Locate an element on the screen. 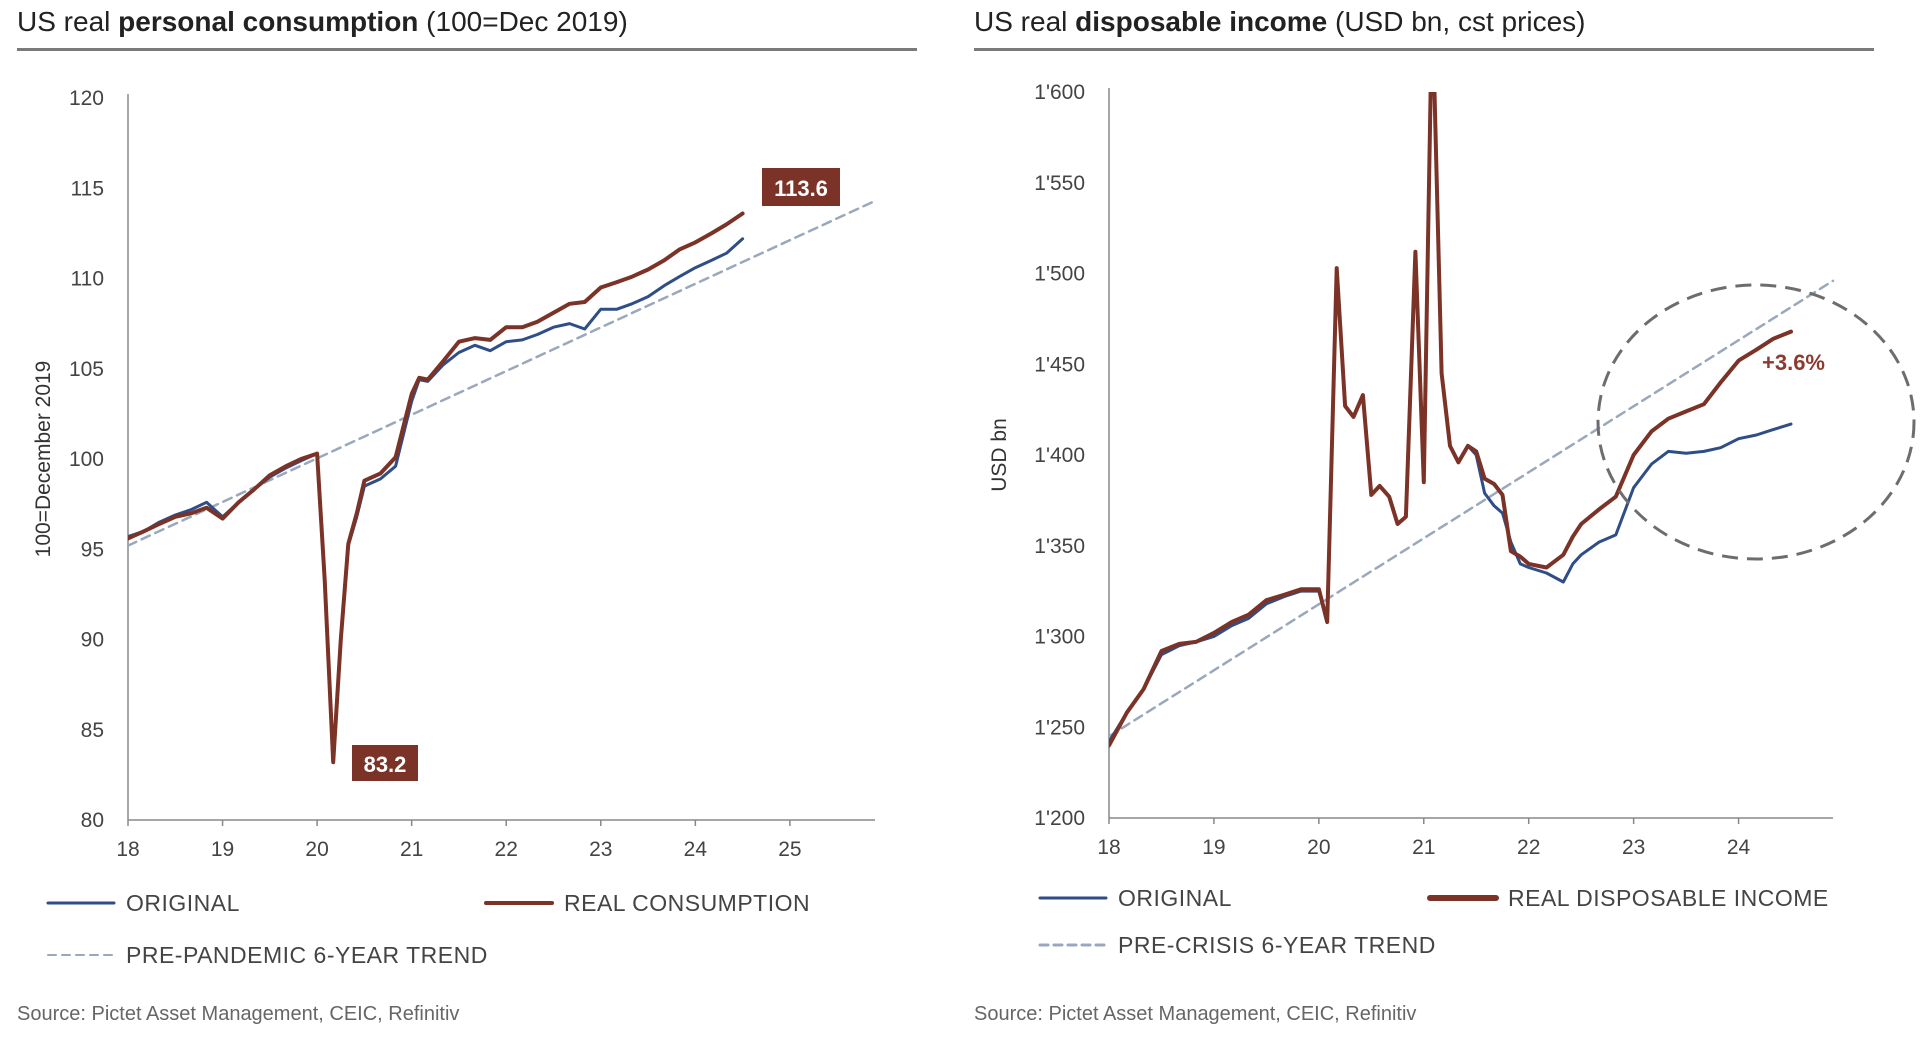 This screenshot has width=1920, height=1041. y-tick-label: 110 is located at coordinates (87, 279).